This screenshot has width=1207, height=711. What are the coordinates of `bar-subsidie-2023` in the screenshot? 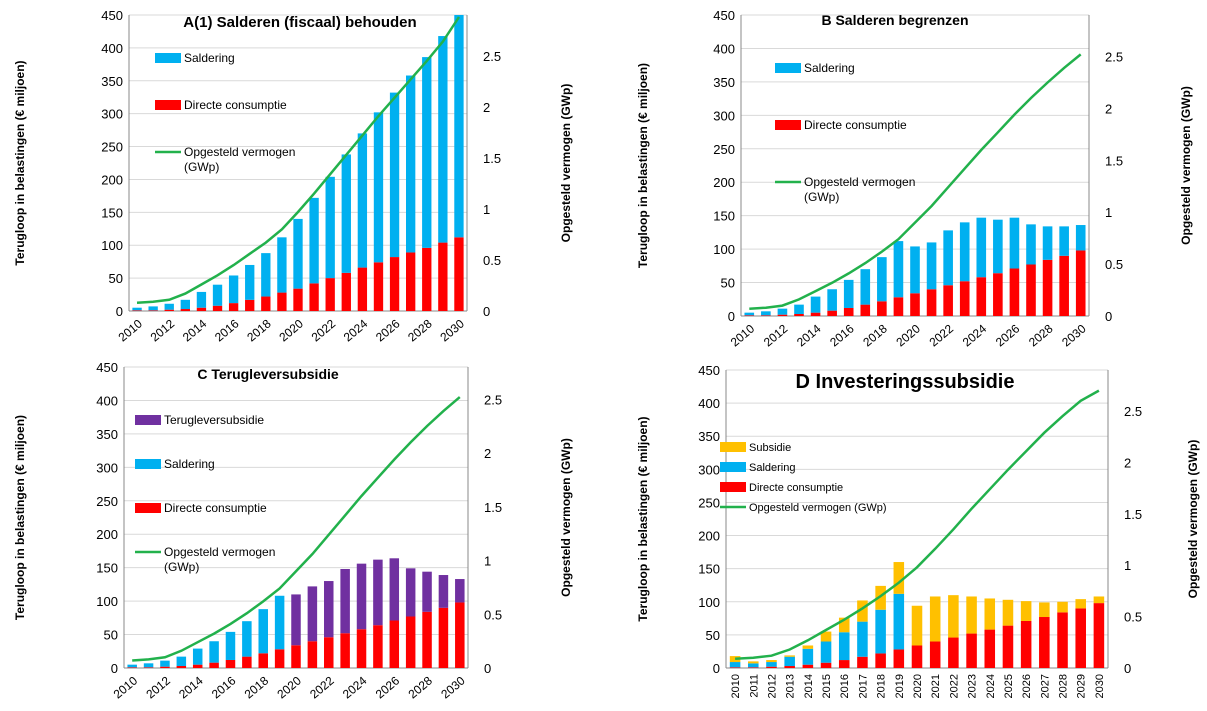 It's located at (971, 615).